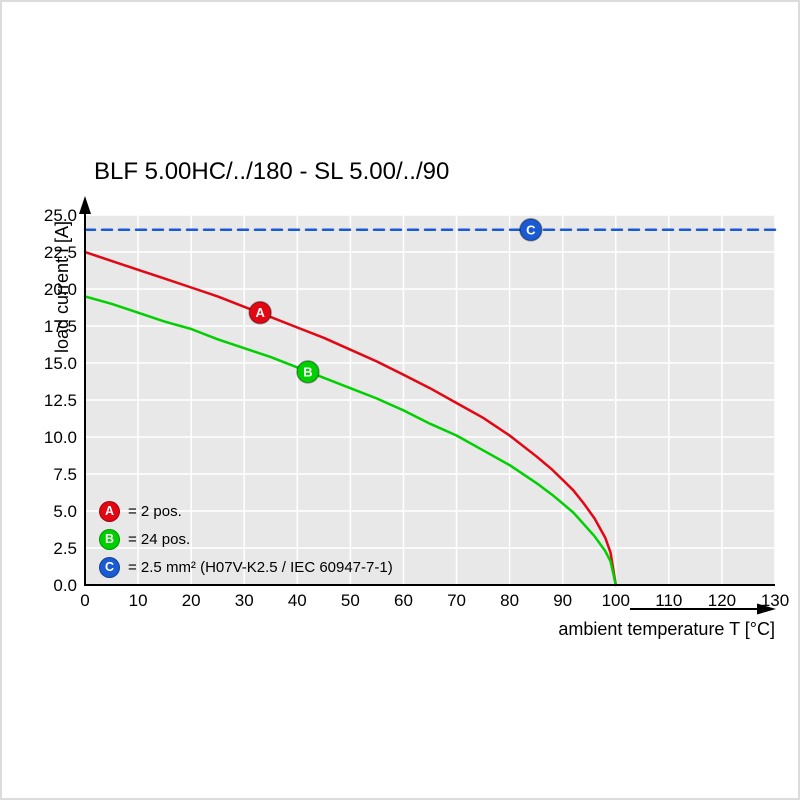 The height and width of the screenshot is (800, 800). I want to click on marker-C, so click(531, 230).